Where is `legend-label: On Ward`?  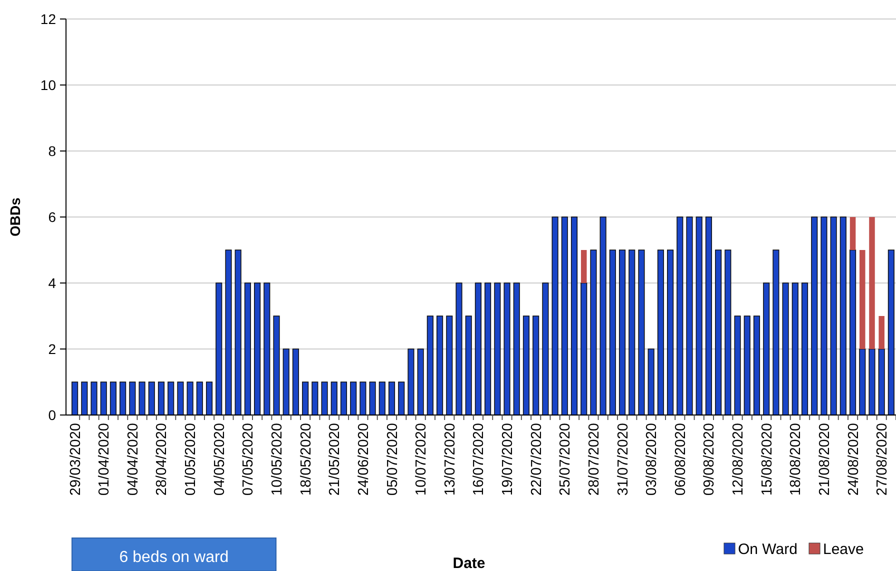
legend-label: On Ward is located at coordinates (768, 549).